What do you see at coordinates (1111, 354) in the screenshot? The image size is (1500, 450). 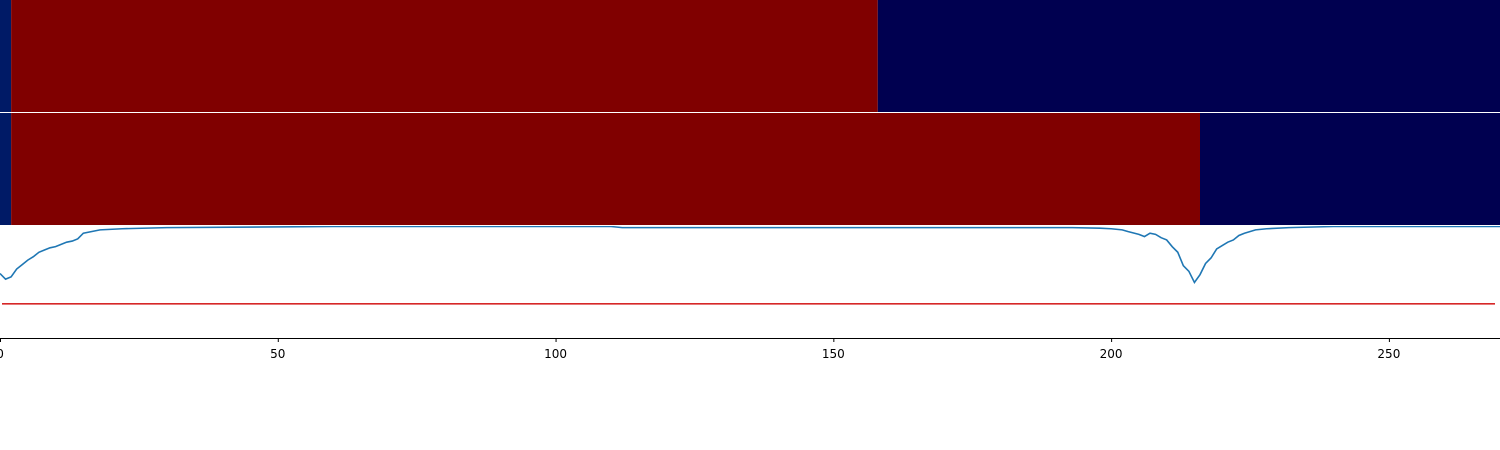 I see `x-tick-label: 200` at bounding box center [1111, 354].